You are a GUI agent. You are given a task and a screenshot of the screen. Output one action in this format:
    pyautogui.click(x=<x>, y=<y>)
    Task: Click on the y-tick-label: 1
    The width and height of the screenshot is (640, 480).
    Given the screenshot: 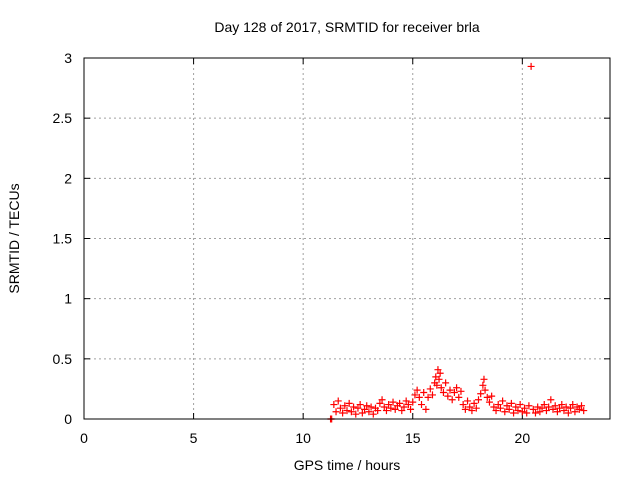 What is the action you would take?
    pyautogui.click(x=68, y=299)
    